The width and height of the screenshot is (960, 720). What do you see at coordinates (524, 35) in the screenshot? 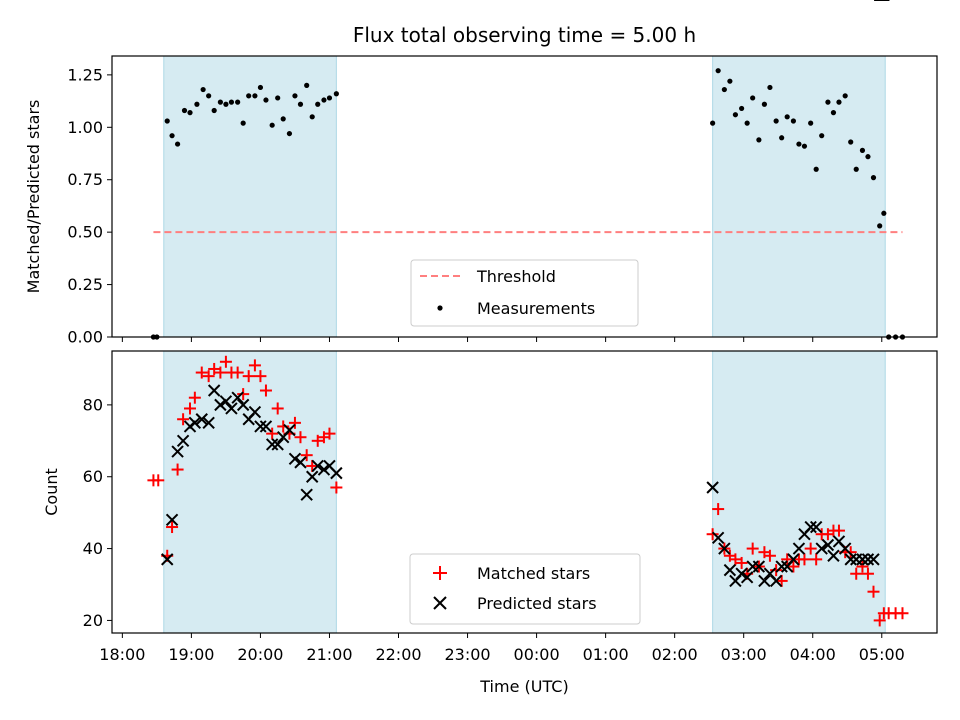
I see `chart-title: Flux total observing time = 5.00 h` at bounding box center [524, 35].